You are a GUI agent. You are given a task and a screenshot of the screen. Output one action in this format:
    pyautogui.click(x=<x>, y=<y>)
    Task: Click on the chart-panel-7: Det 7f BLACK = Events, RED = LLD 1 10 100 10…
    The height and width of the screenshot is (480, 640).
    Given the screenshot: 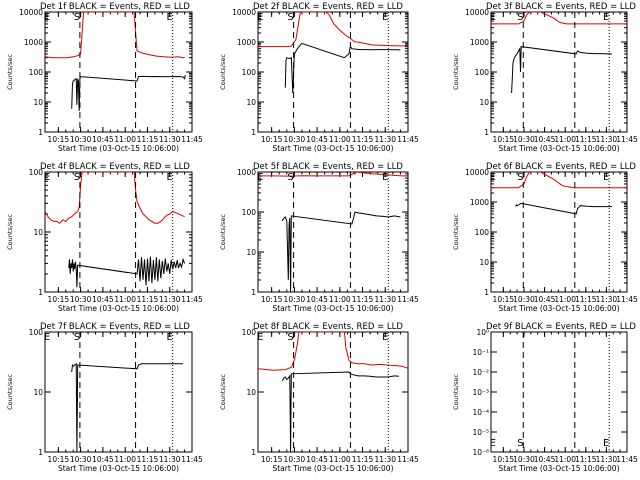 What is the action you would take?
    pyautogui.click(x=104, y=397)
    